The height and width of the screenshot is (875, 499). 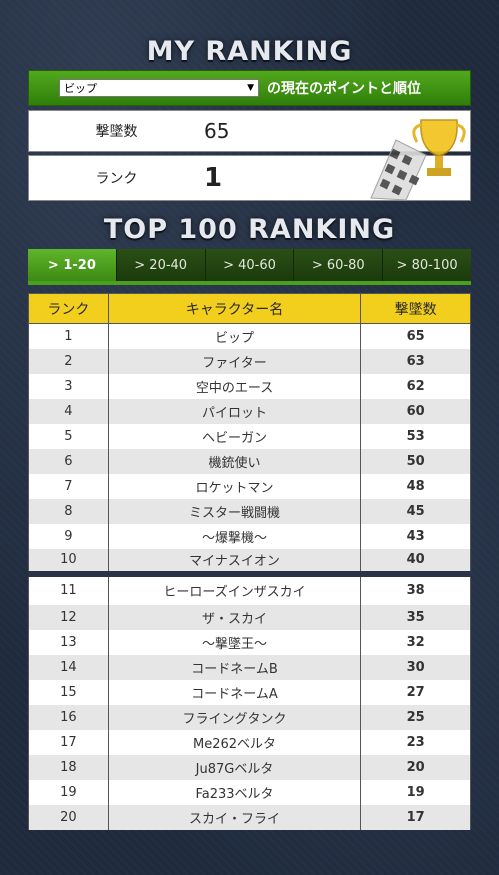 I want to click on row-rank-cell: 4, so click(x=68, y=411).